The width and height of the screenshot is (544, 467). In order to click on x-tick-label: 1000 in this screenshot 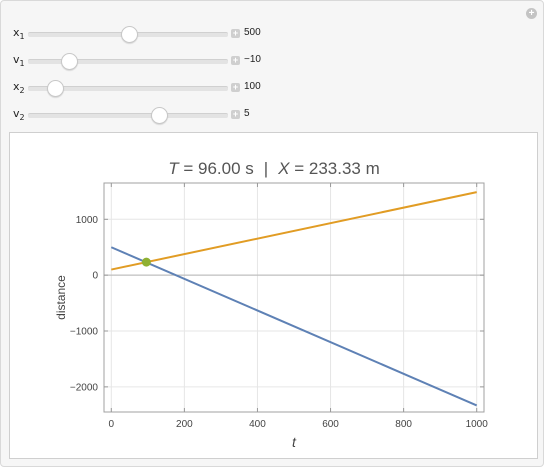, I will do `click(477, 424)`.